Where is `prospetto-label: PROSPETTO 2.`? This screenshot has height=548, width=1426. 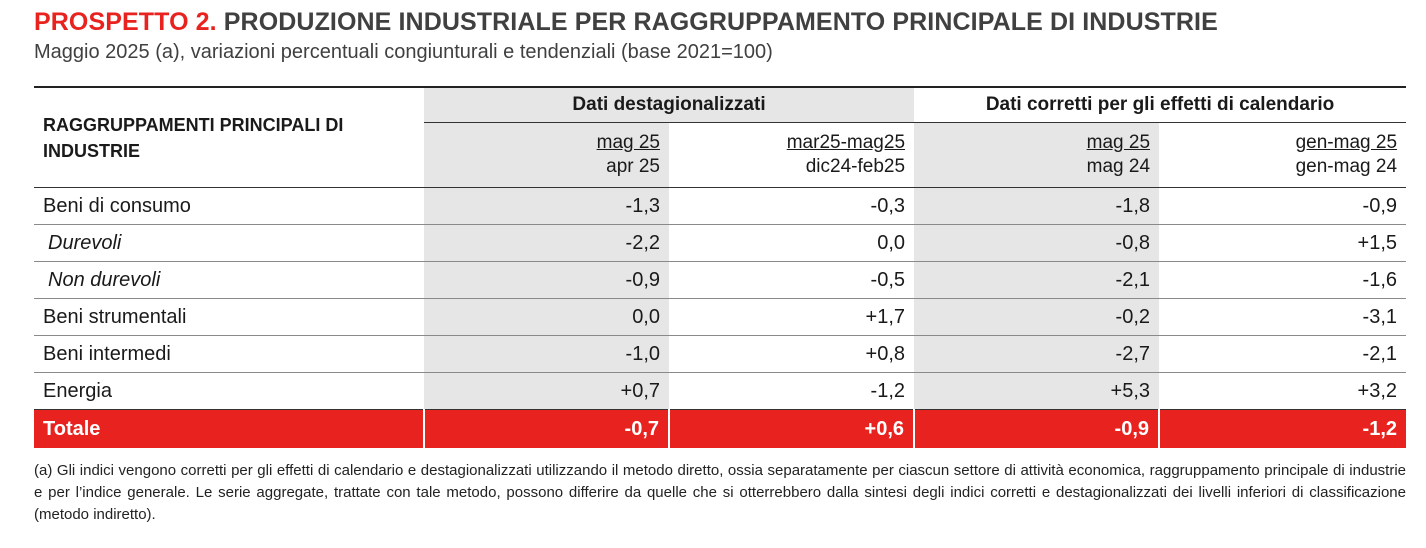
prospetto-label: PROSPETTO 2. is located at coordinates (125, 22).